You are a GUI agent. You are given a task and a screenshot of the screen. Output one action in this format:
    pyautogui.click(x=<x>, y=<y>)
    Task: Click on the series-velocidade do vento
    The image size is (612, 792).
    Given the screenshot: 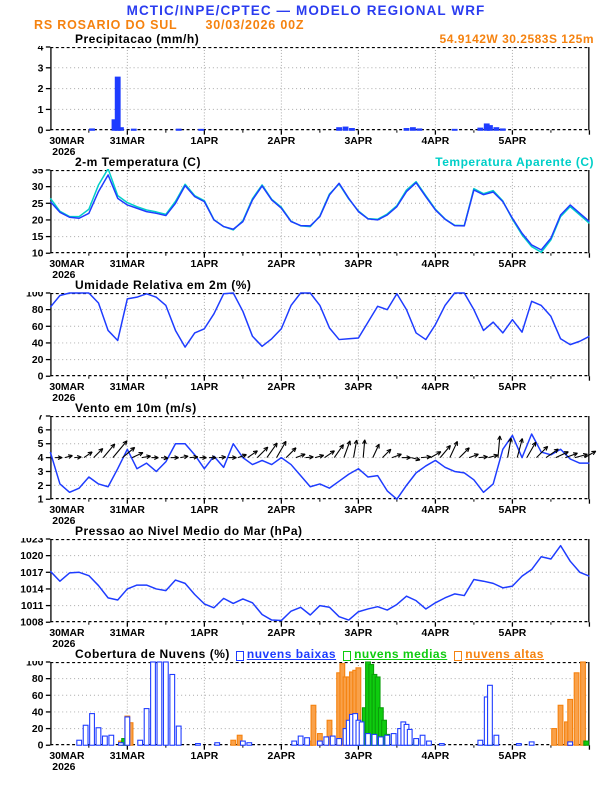 What is the action you would take?
    pyautogui.click(x=319, y=466)
    